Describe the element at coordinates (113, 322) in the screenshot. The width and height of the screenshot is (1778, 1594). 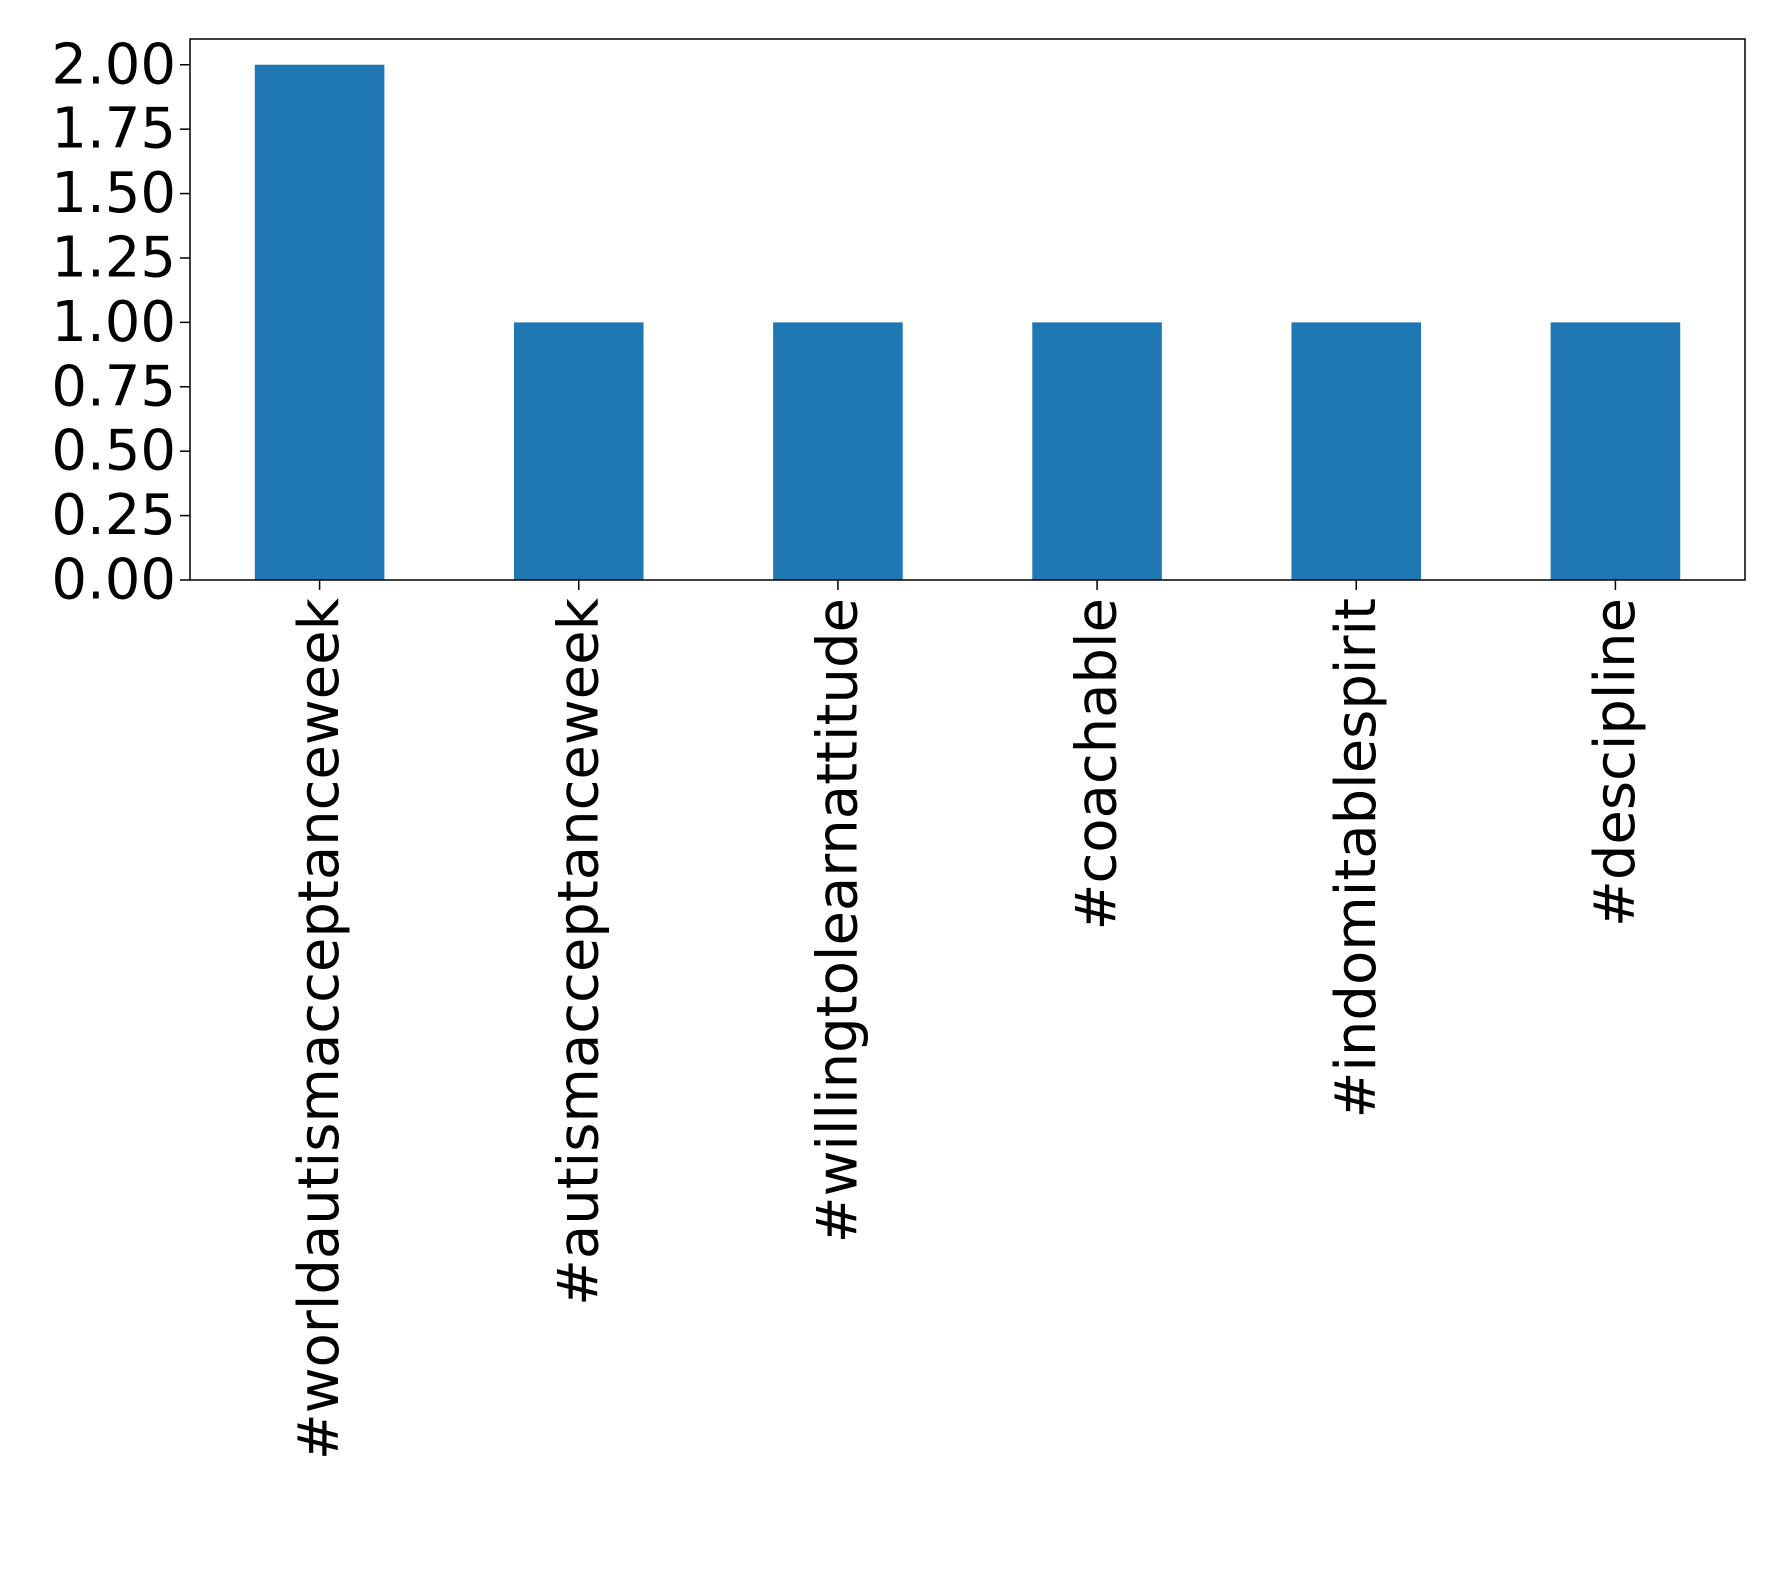
I see `y-tick-label: 1.00` at that location.